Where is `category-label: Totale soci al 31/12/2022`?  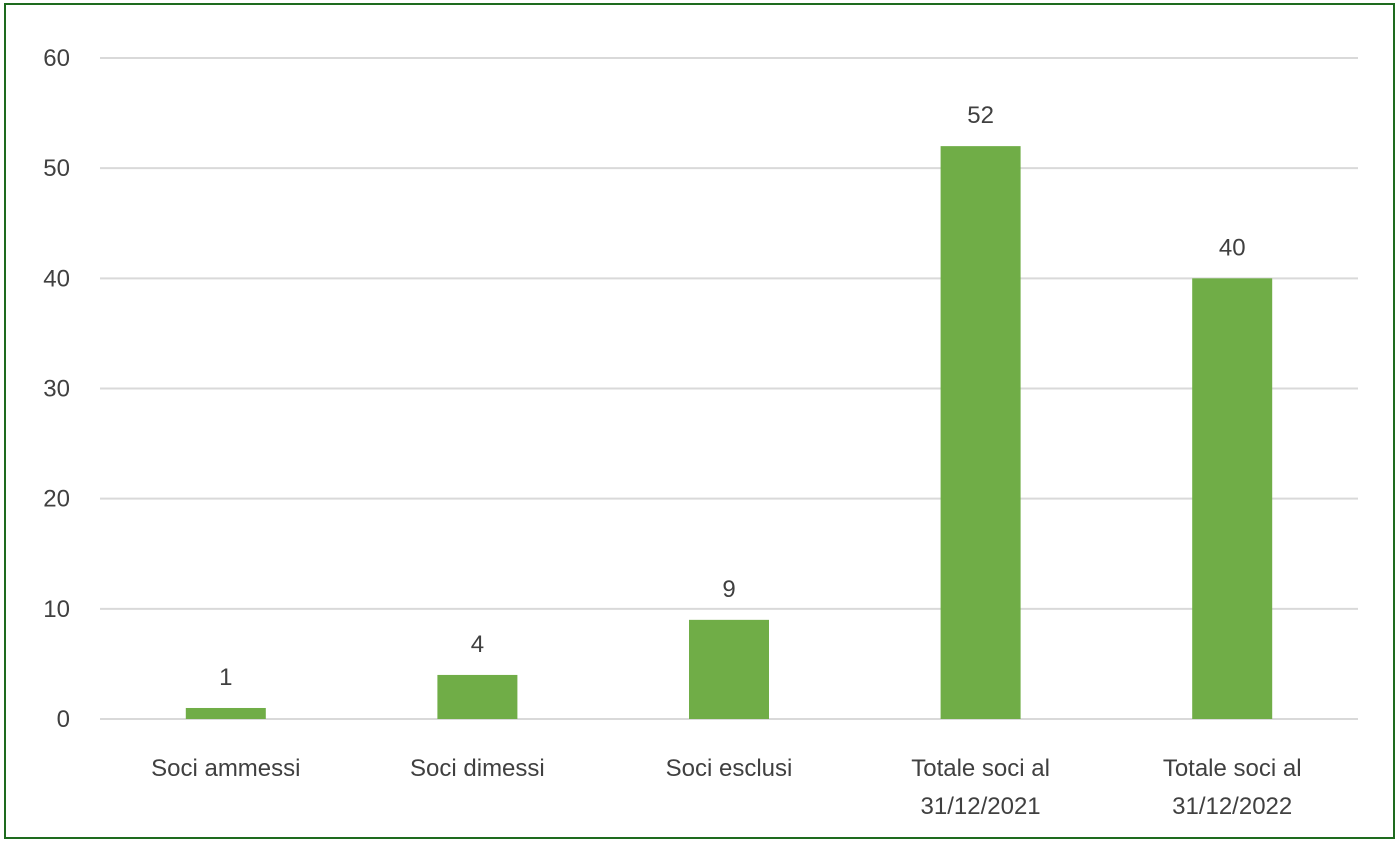 category-label: Totale soci al 31/12/2022 is located at coordinates (1232, 787).